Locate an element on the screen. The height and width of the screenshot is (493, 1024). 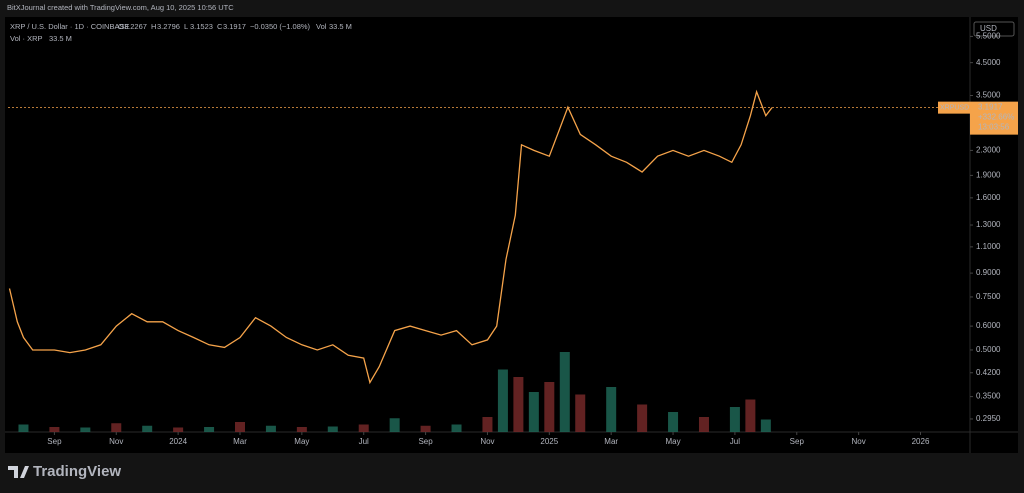
ohlc-value: 3.2267 is located at coordinates (135, 26).